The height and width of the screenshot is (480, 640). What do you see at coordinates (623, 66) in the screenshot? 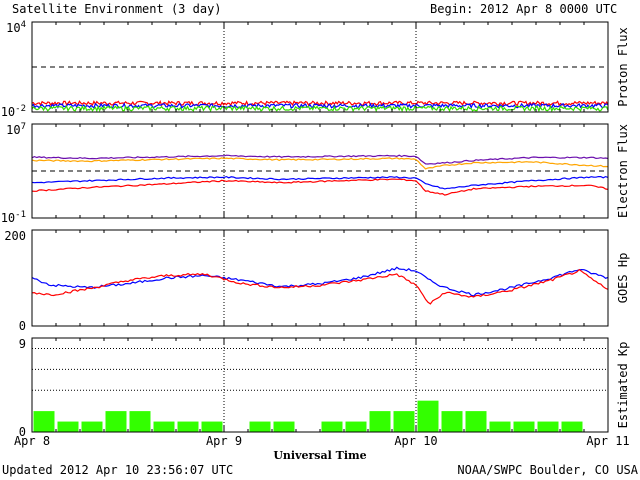
I see `proton-flux-y-axis-label: Proton Flux` at bounding box center [623, 66].